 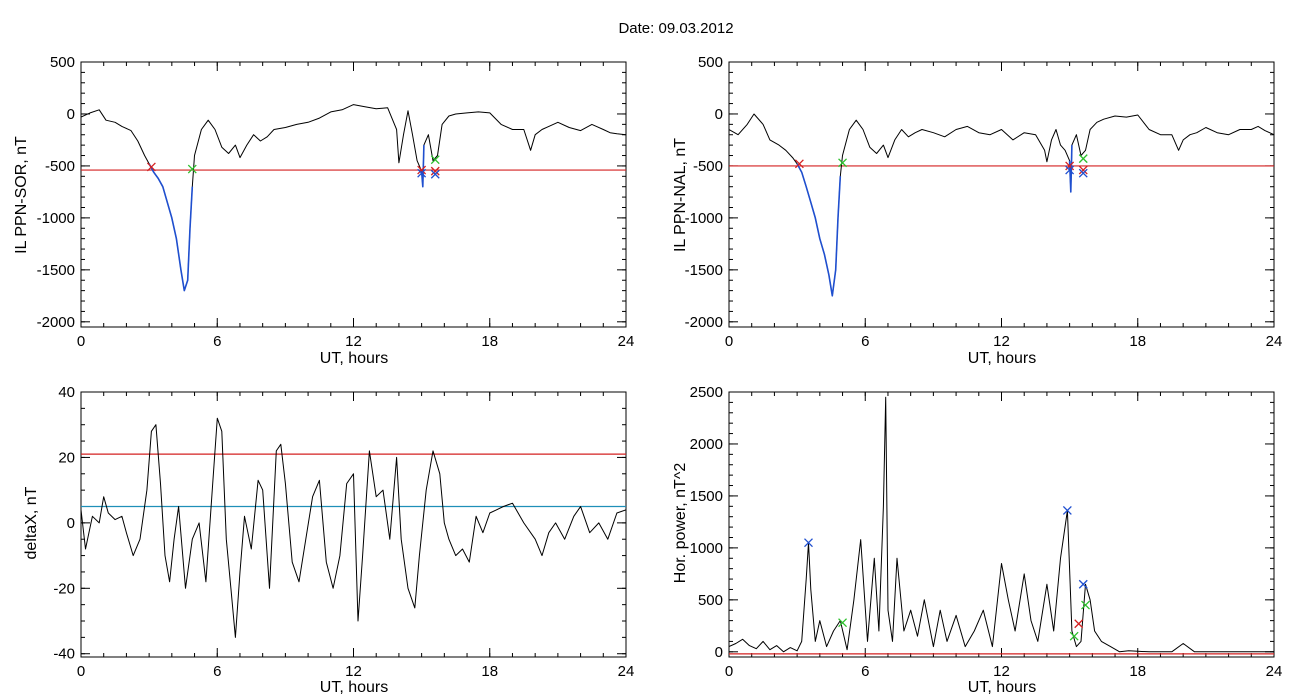 What do you see at coordinates (1001, 341) in the screenshot?
I see `panel-il-nal-x-tick-label: 12` at bounding box center [1001, 341].